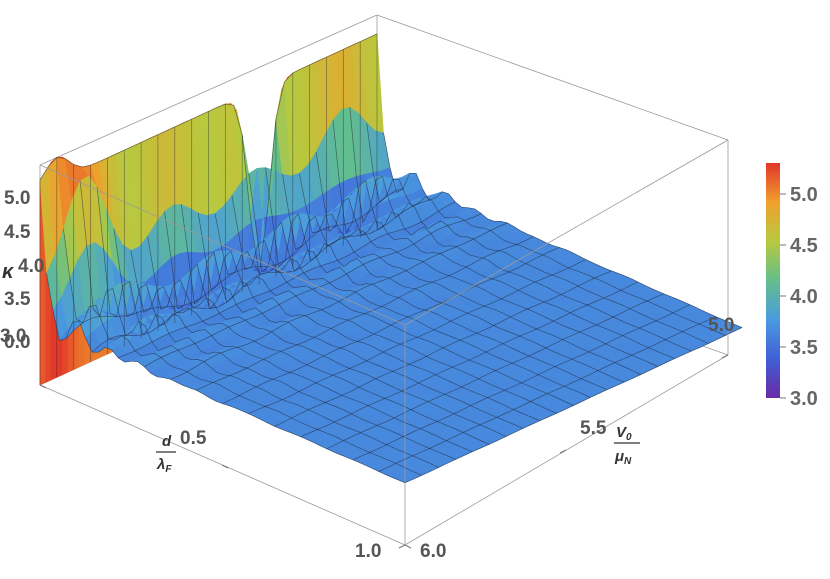 The height and width of the screenshot is (579, 830). I want to click on colorbar-tick-4.5: 4.5, so click(804, 246).